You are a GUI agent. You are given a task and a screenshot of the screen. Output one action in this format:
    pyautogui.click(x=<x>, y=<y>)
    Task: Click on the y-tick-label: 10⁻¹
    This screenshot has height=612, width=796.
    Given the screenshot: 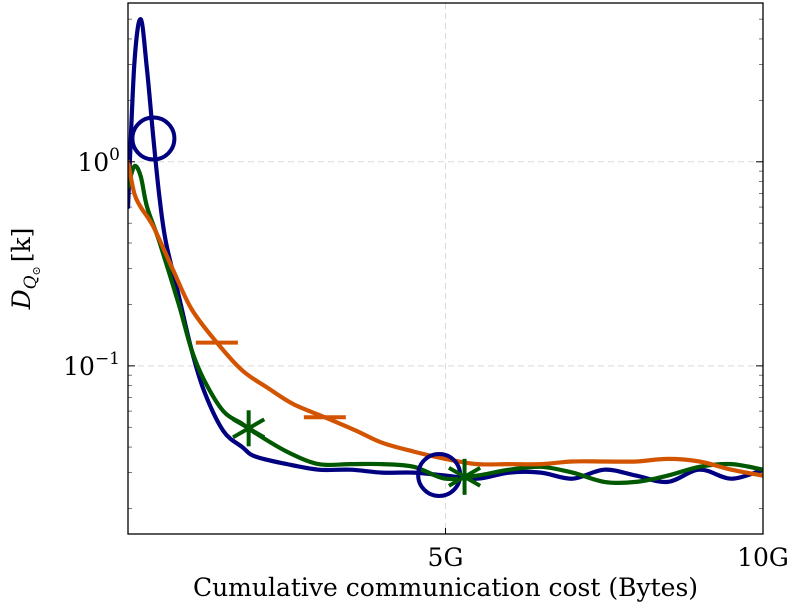 What is the action you would take?
    pyautogui.click(x=91, y=365)
    